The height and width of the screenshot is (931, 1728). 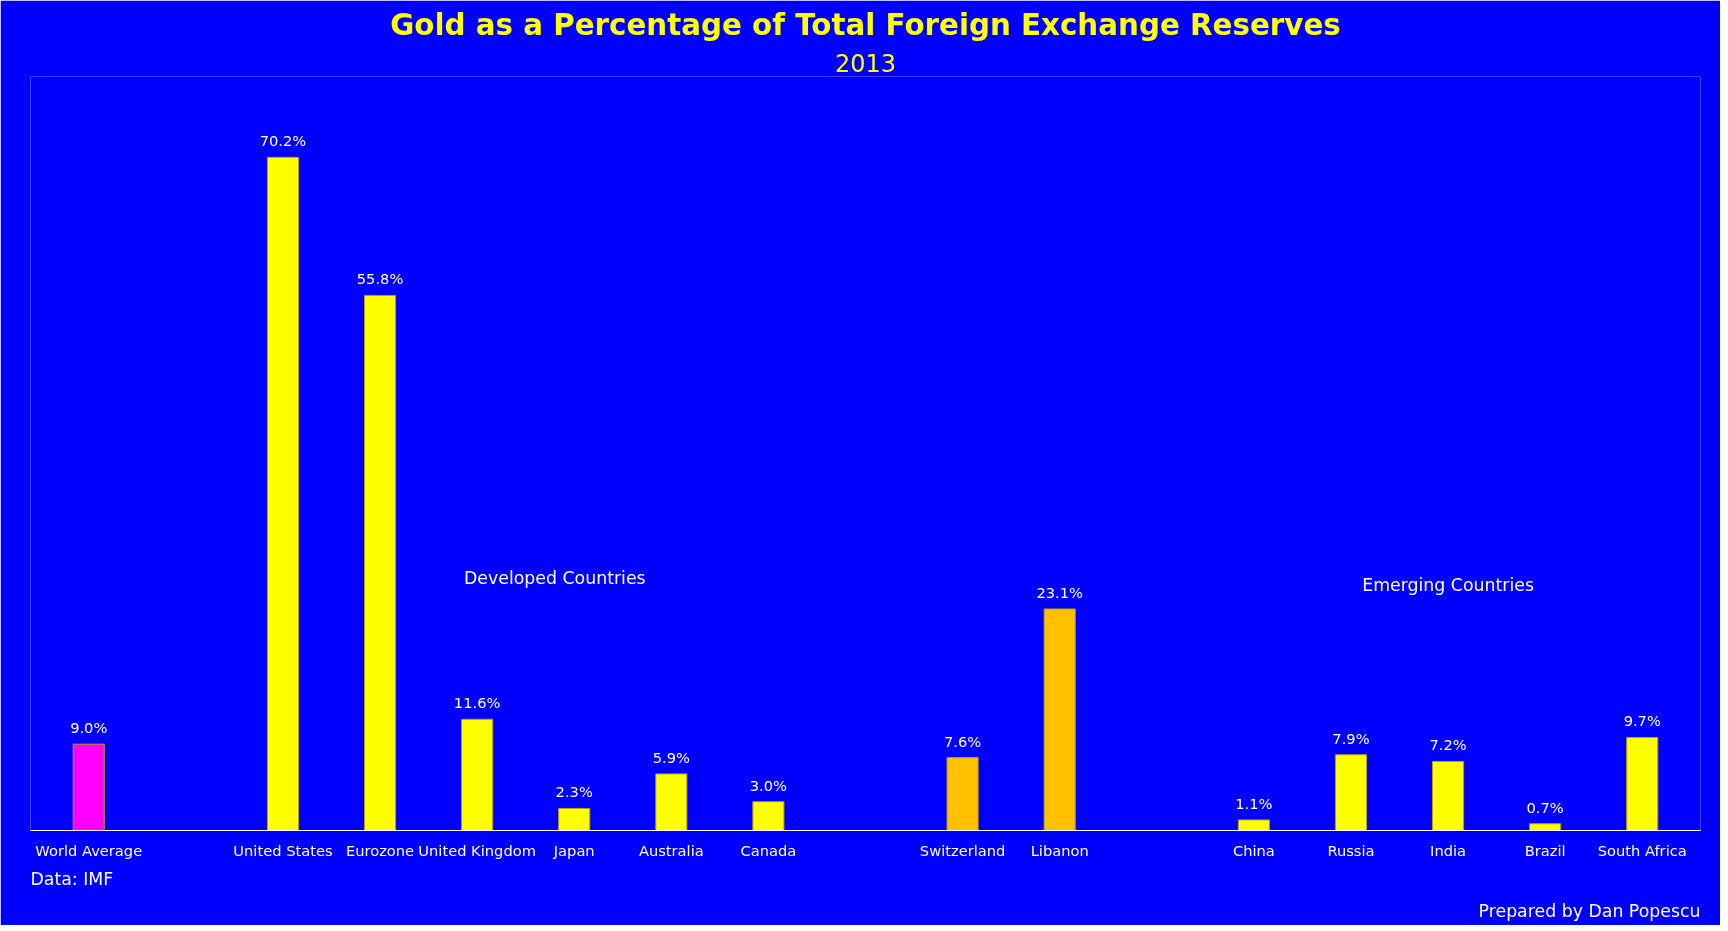 What do you see at coordinates (1351, 850) in the screenshot?
I see `x-tick-label: Russia` at bounding box center [1351, 850].